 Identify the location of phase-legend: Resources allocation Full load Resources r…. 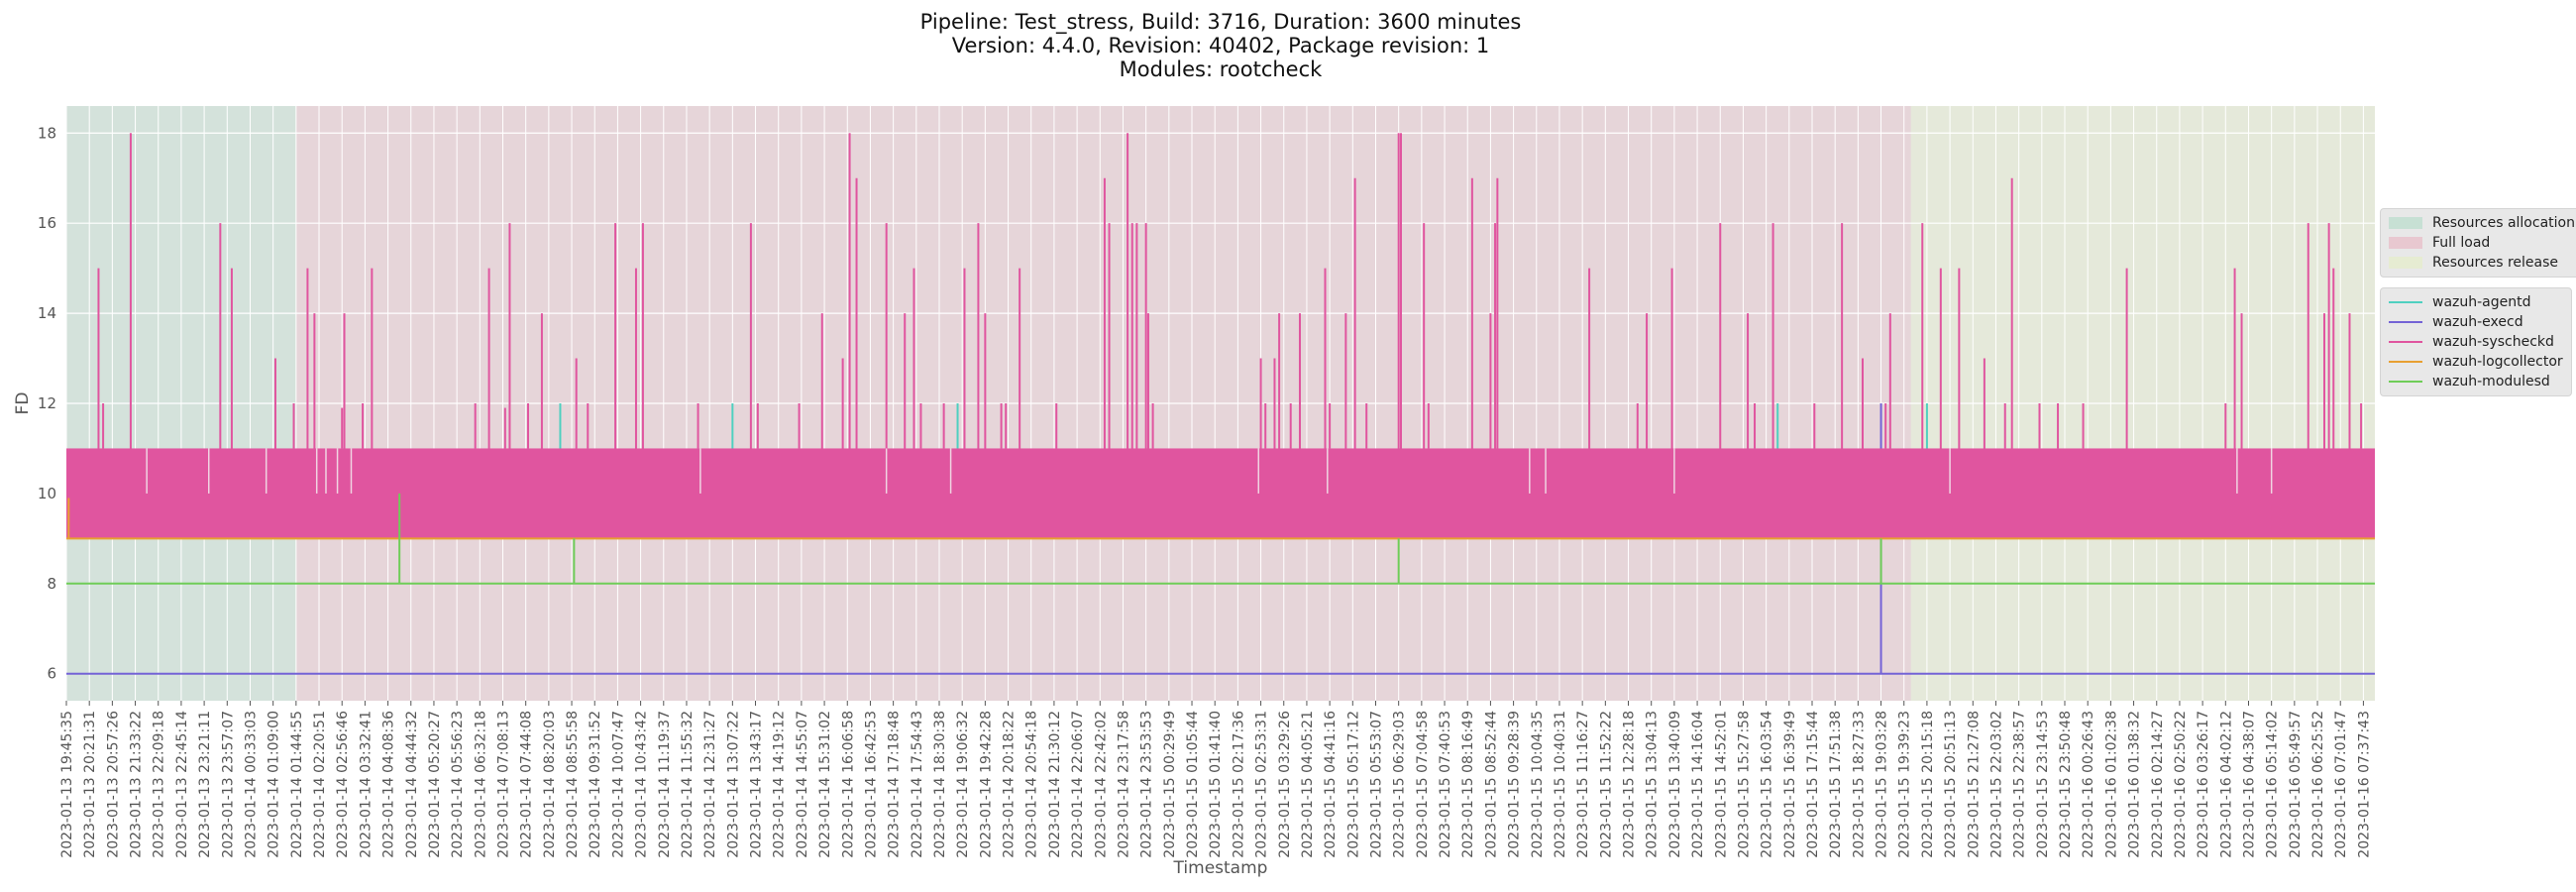
(2478, 243).